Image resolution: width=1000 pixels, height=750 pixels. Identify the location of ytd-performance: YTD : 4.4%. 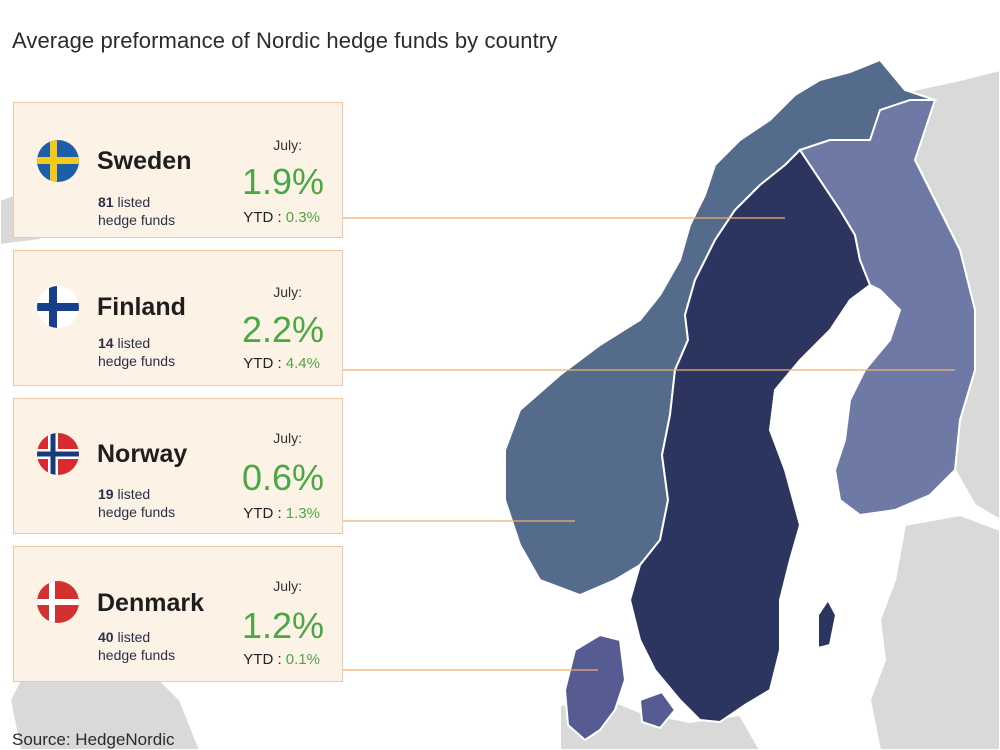
(281, 363).